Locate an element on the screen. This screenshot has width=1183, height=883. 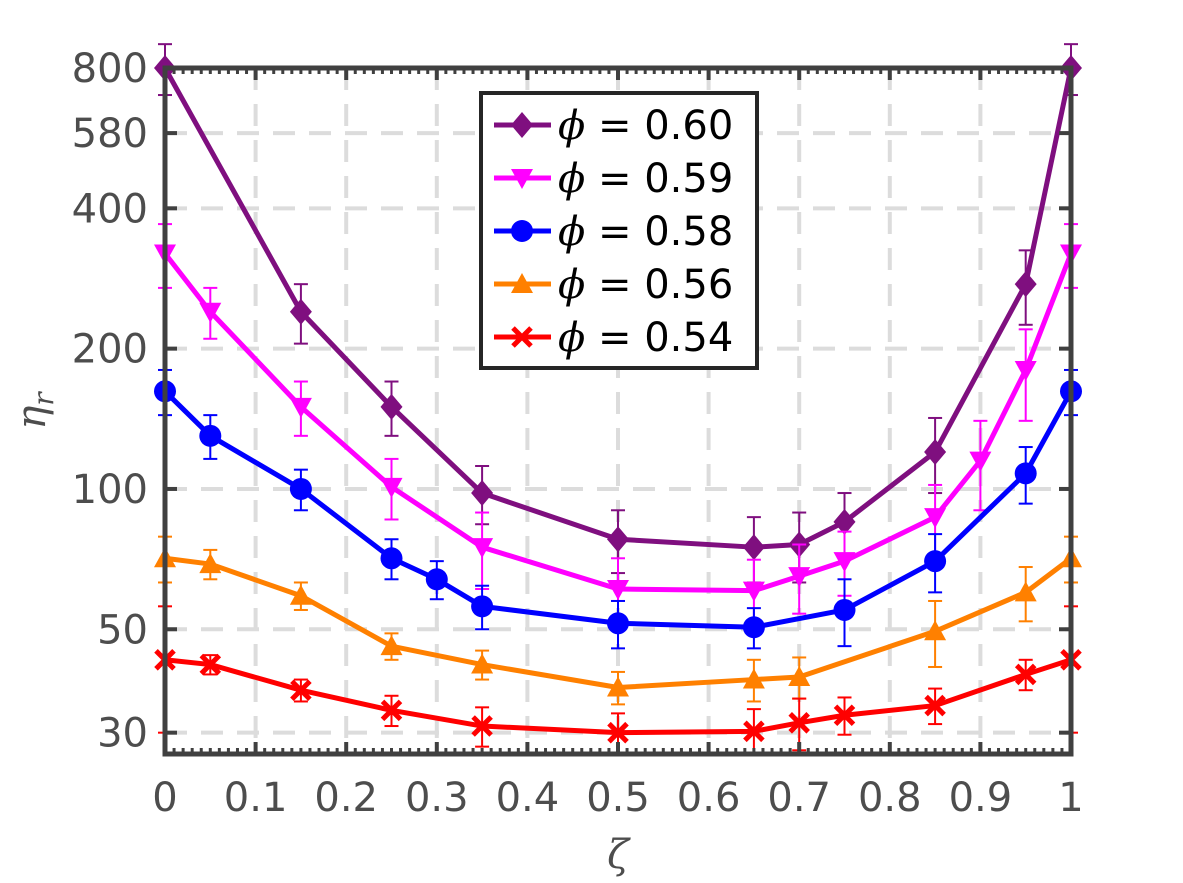
x-tick-label: 0.2 is located at coordinates (346, 798).